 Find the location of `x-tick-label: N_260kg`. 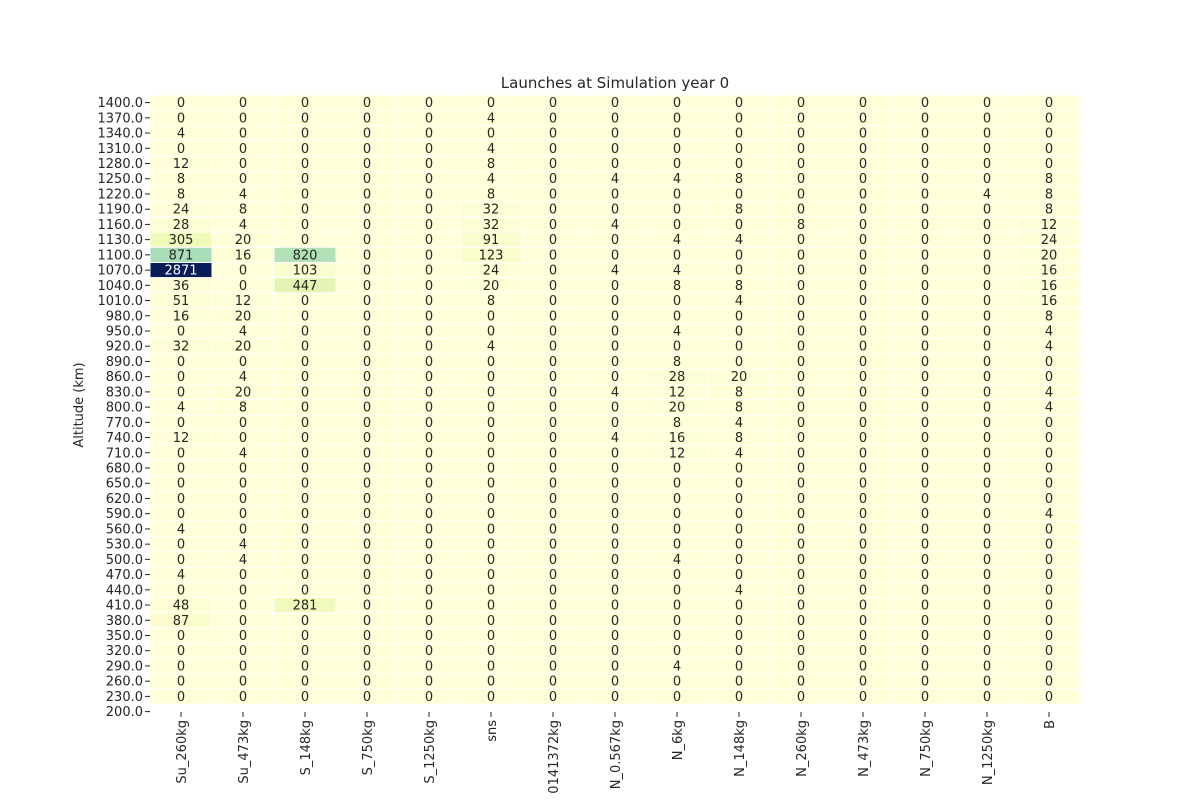

x-tick-label: N_260kg is located at coordinates (802, 748).